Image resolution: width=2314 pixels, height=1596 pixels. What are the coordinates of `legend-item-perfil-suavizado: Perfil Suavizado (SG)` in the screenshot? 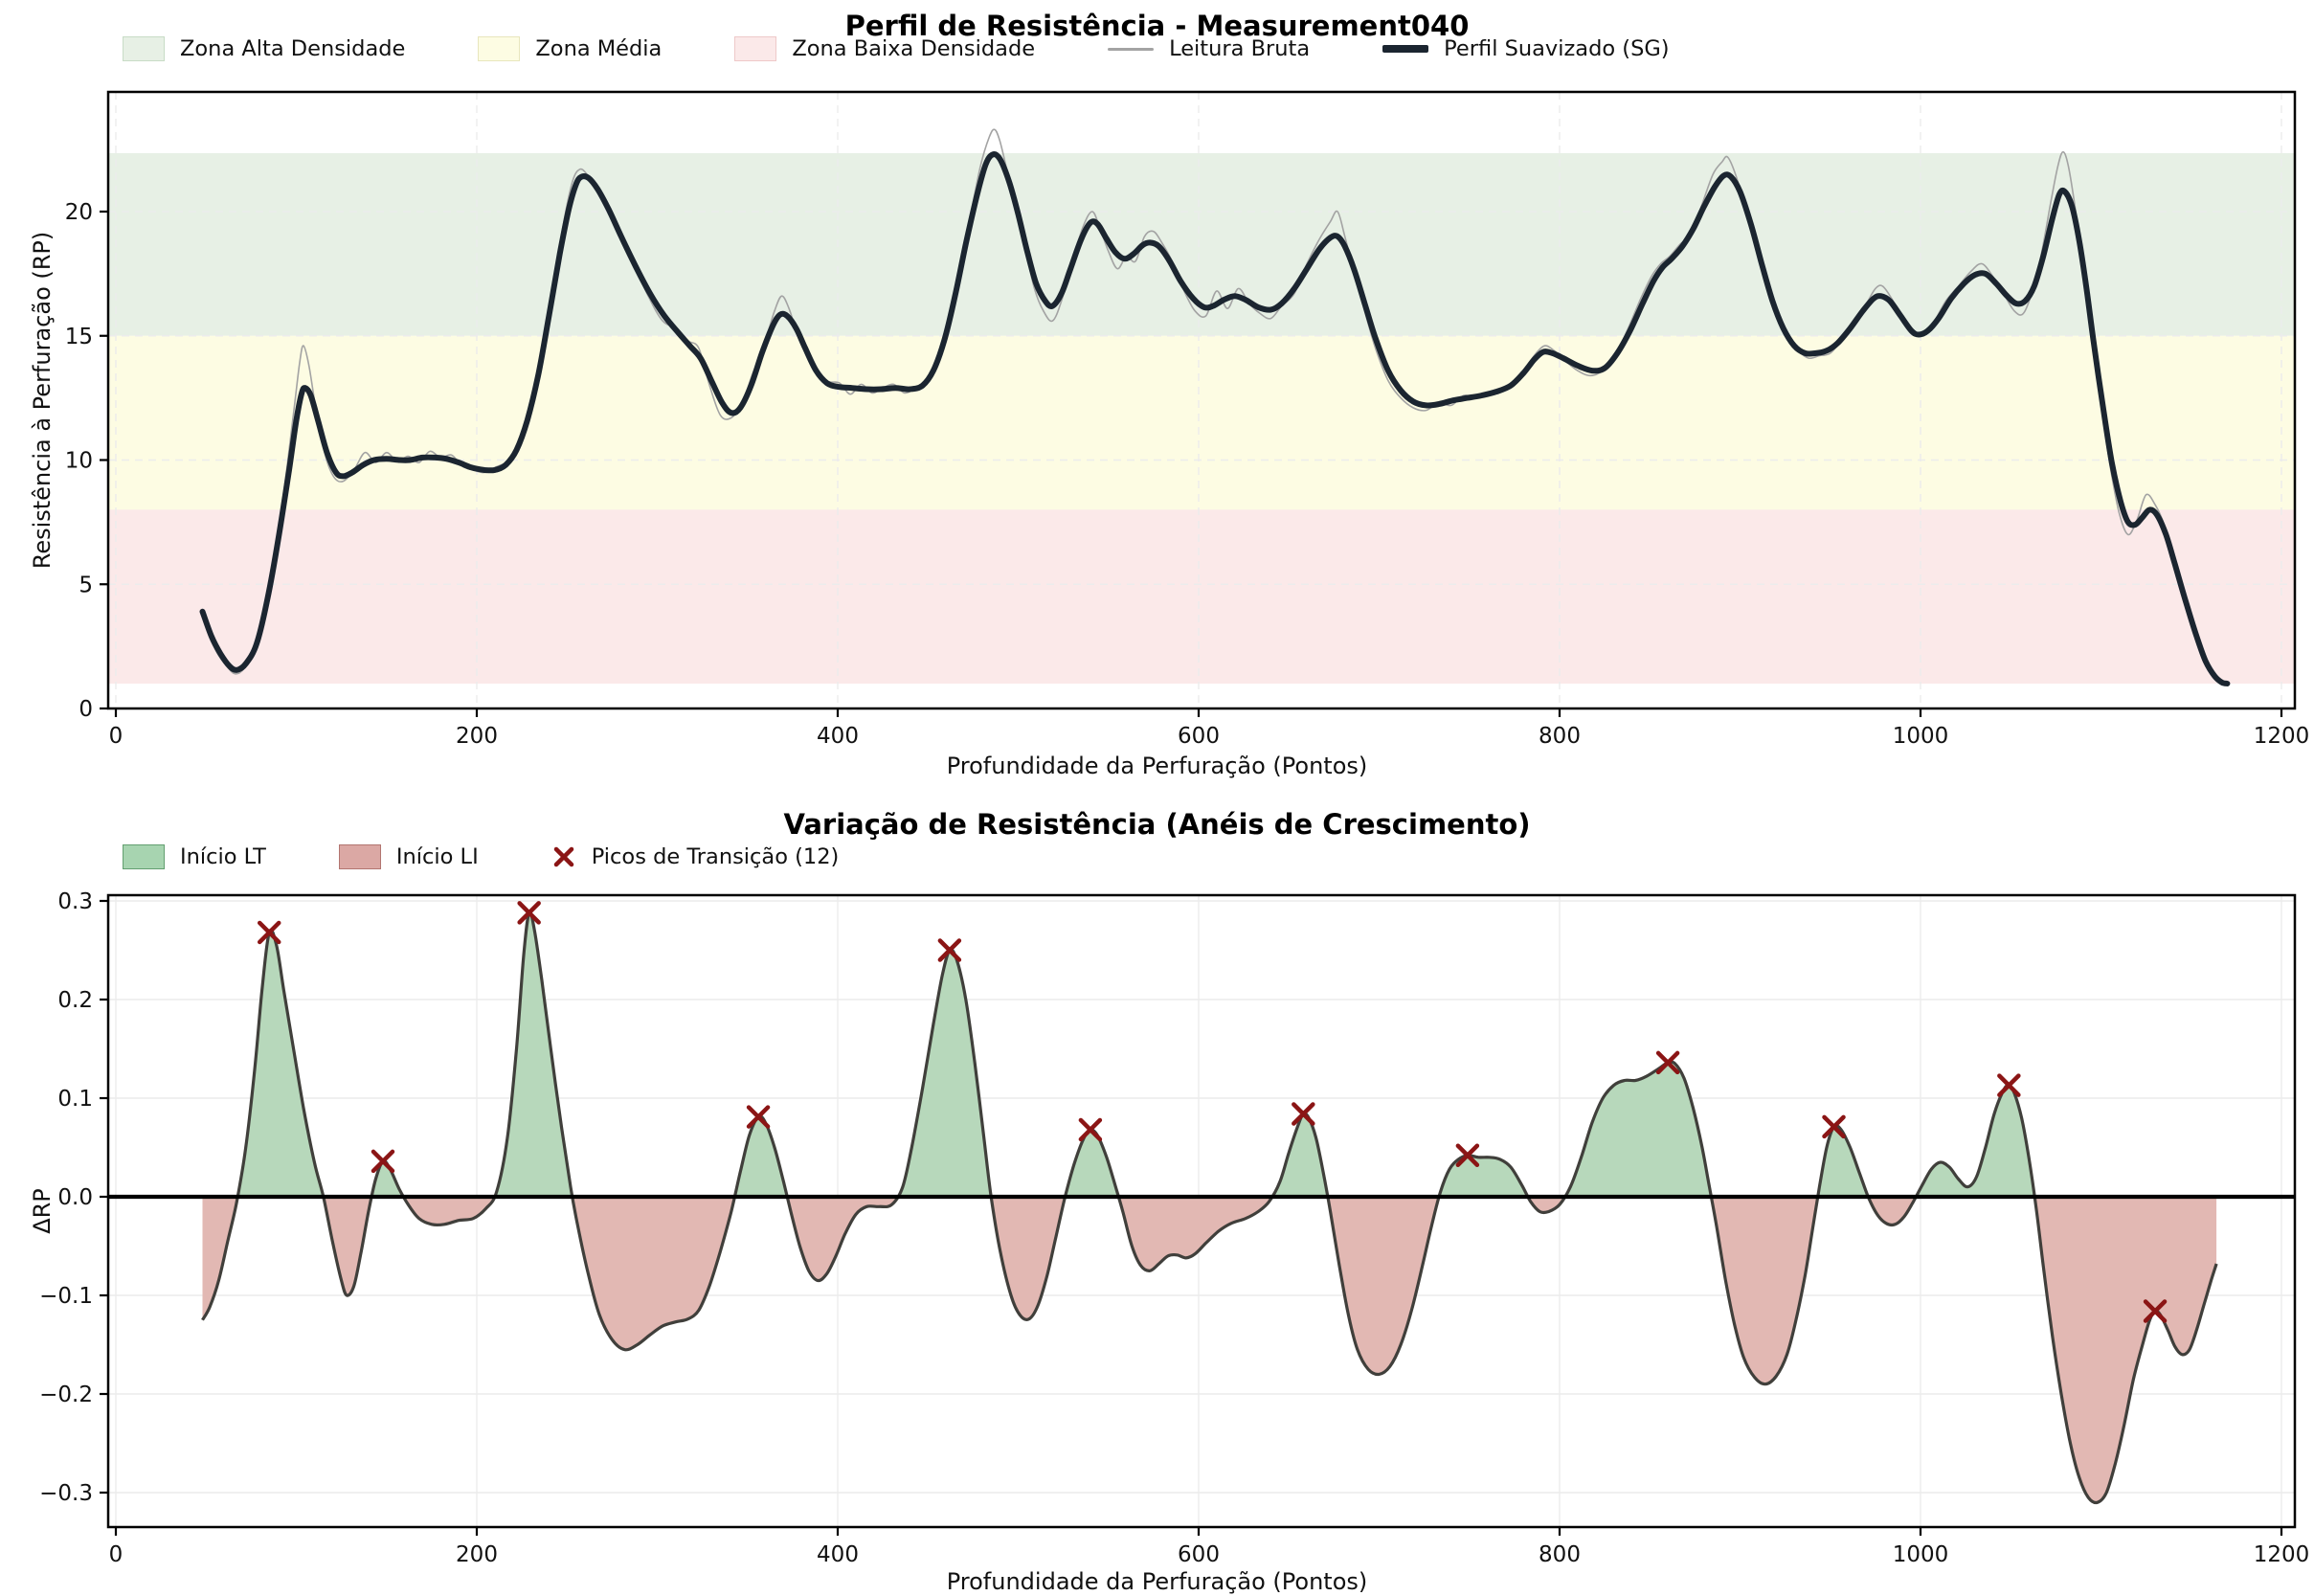 It's located at (1526, 48).